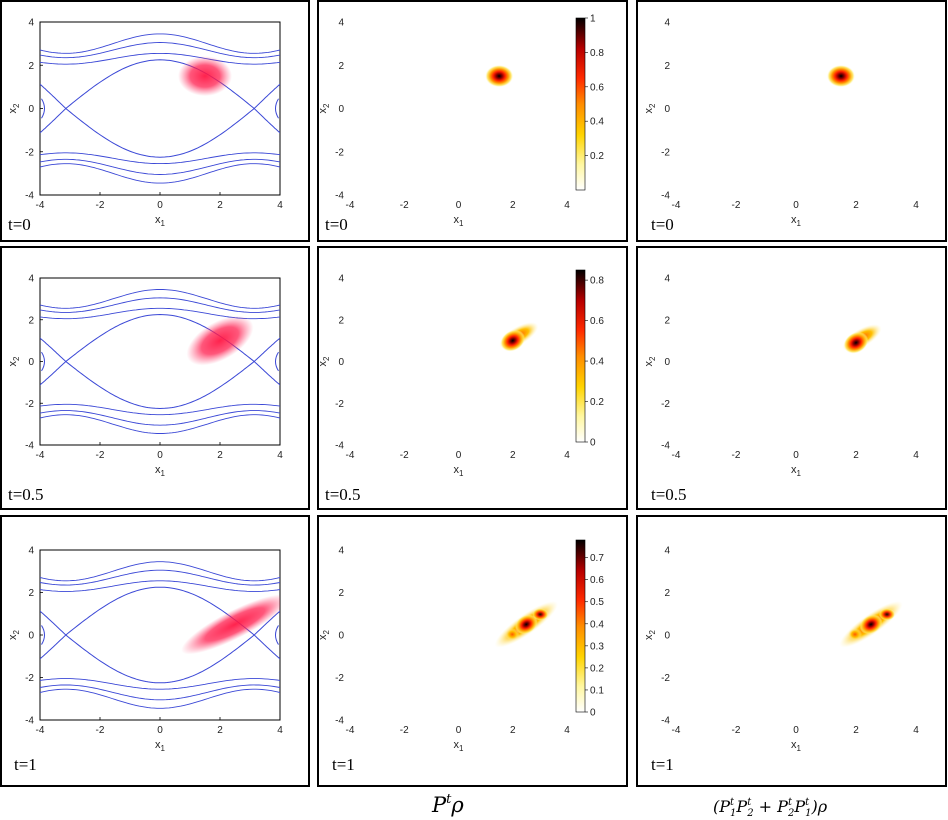 This screenshot has width=948, height=820. What do you see at coordinates (781, 123) in the screenshot?
I see `subplot-r0-c2: -4 -2 0 2 4 -4 -2 0 2 4 x1 x2` at bounding box center [781, 123].